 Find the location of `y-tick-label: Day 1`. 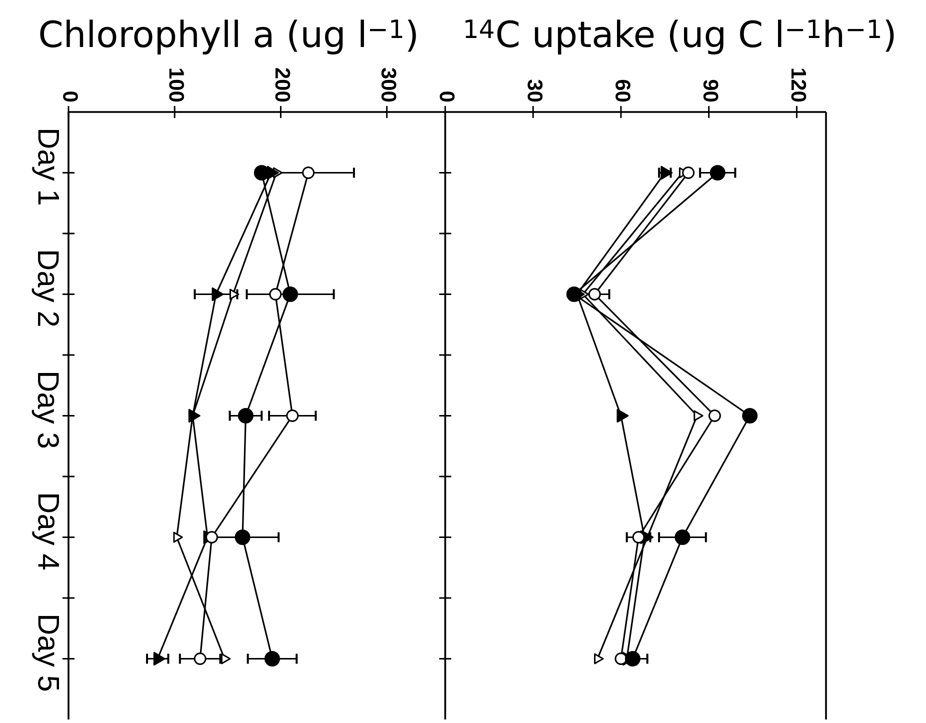

y-tick-label: Day 1 is located at coordinates (45, 167).